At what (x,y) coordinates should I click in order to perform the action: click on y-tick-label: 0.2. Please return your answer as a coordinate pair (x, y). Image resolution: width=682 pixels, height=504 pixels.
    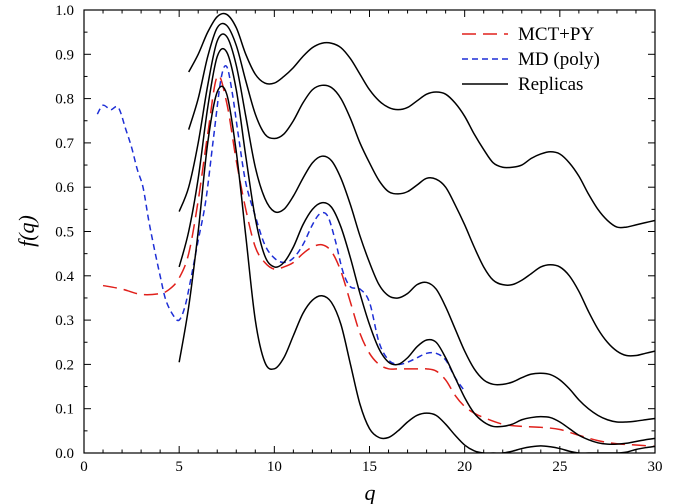
    Looking at the image, I should click on (64, 365).